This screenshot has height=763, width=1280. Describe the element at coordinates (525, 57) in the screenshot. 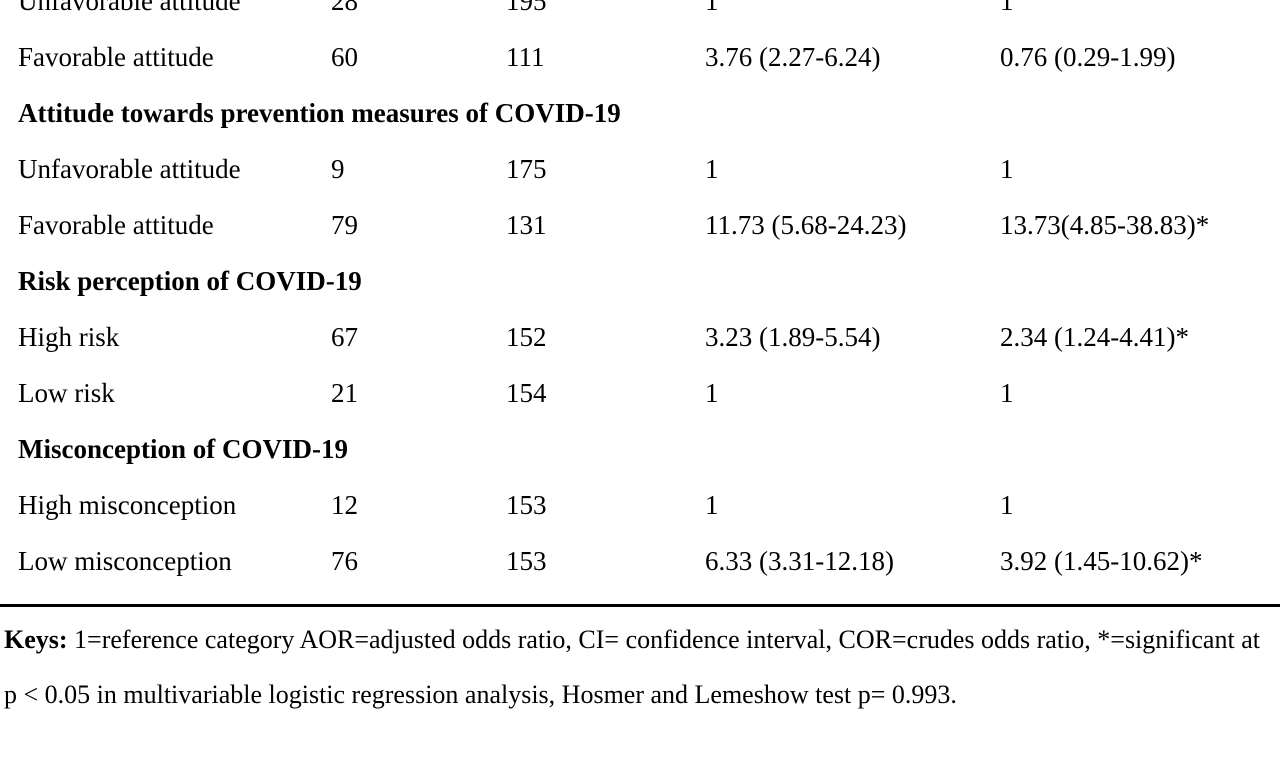

I see `count-cell: 111` at that location.